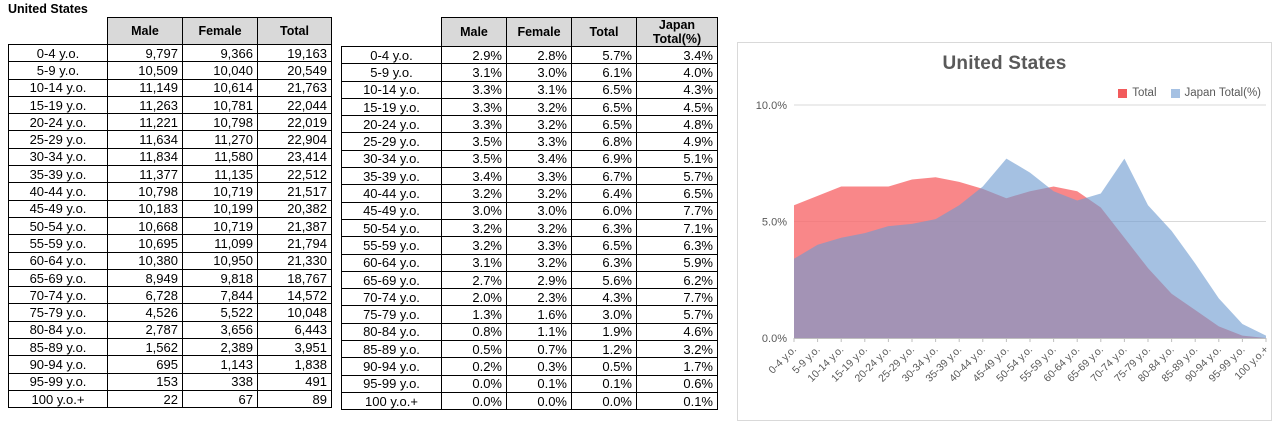 The height and width of the screenshot is (436, 1282). I want to click on value-cell: 6,728, so click(145, 295).